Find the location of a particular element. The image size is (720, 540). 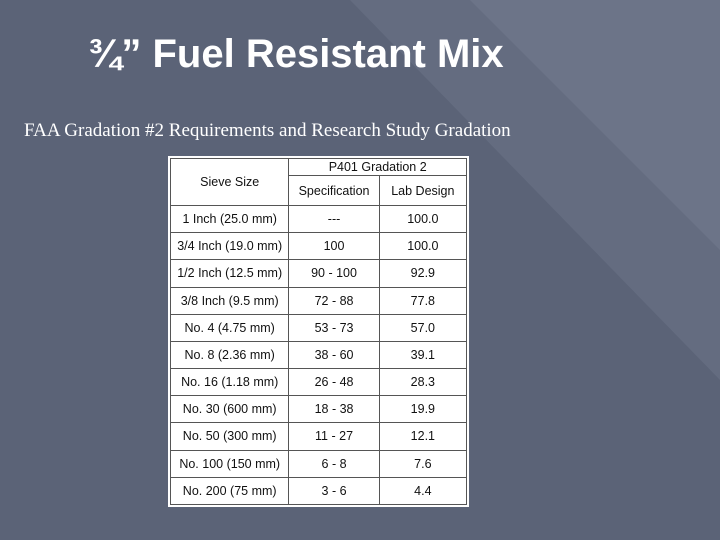

specification-cell: 53 - 73 is located at coordinates (334, 327).